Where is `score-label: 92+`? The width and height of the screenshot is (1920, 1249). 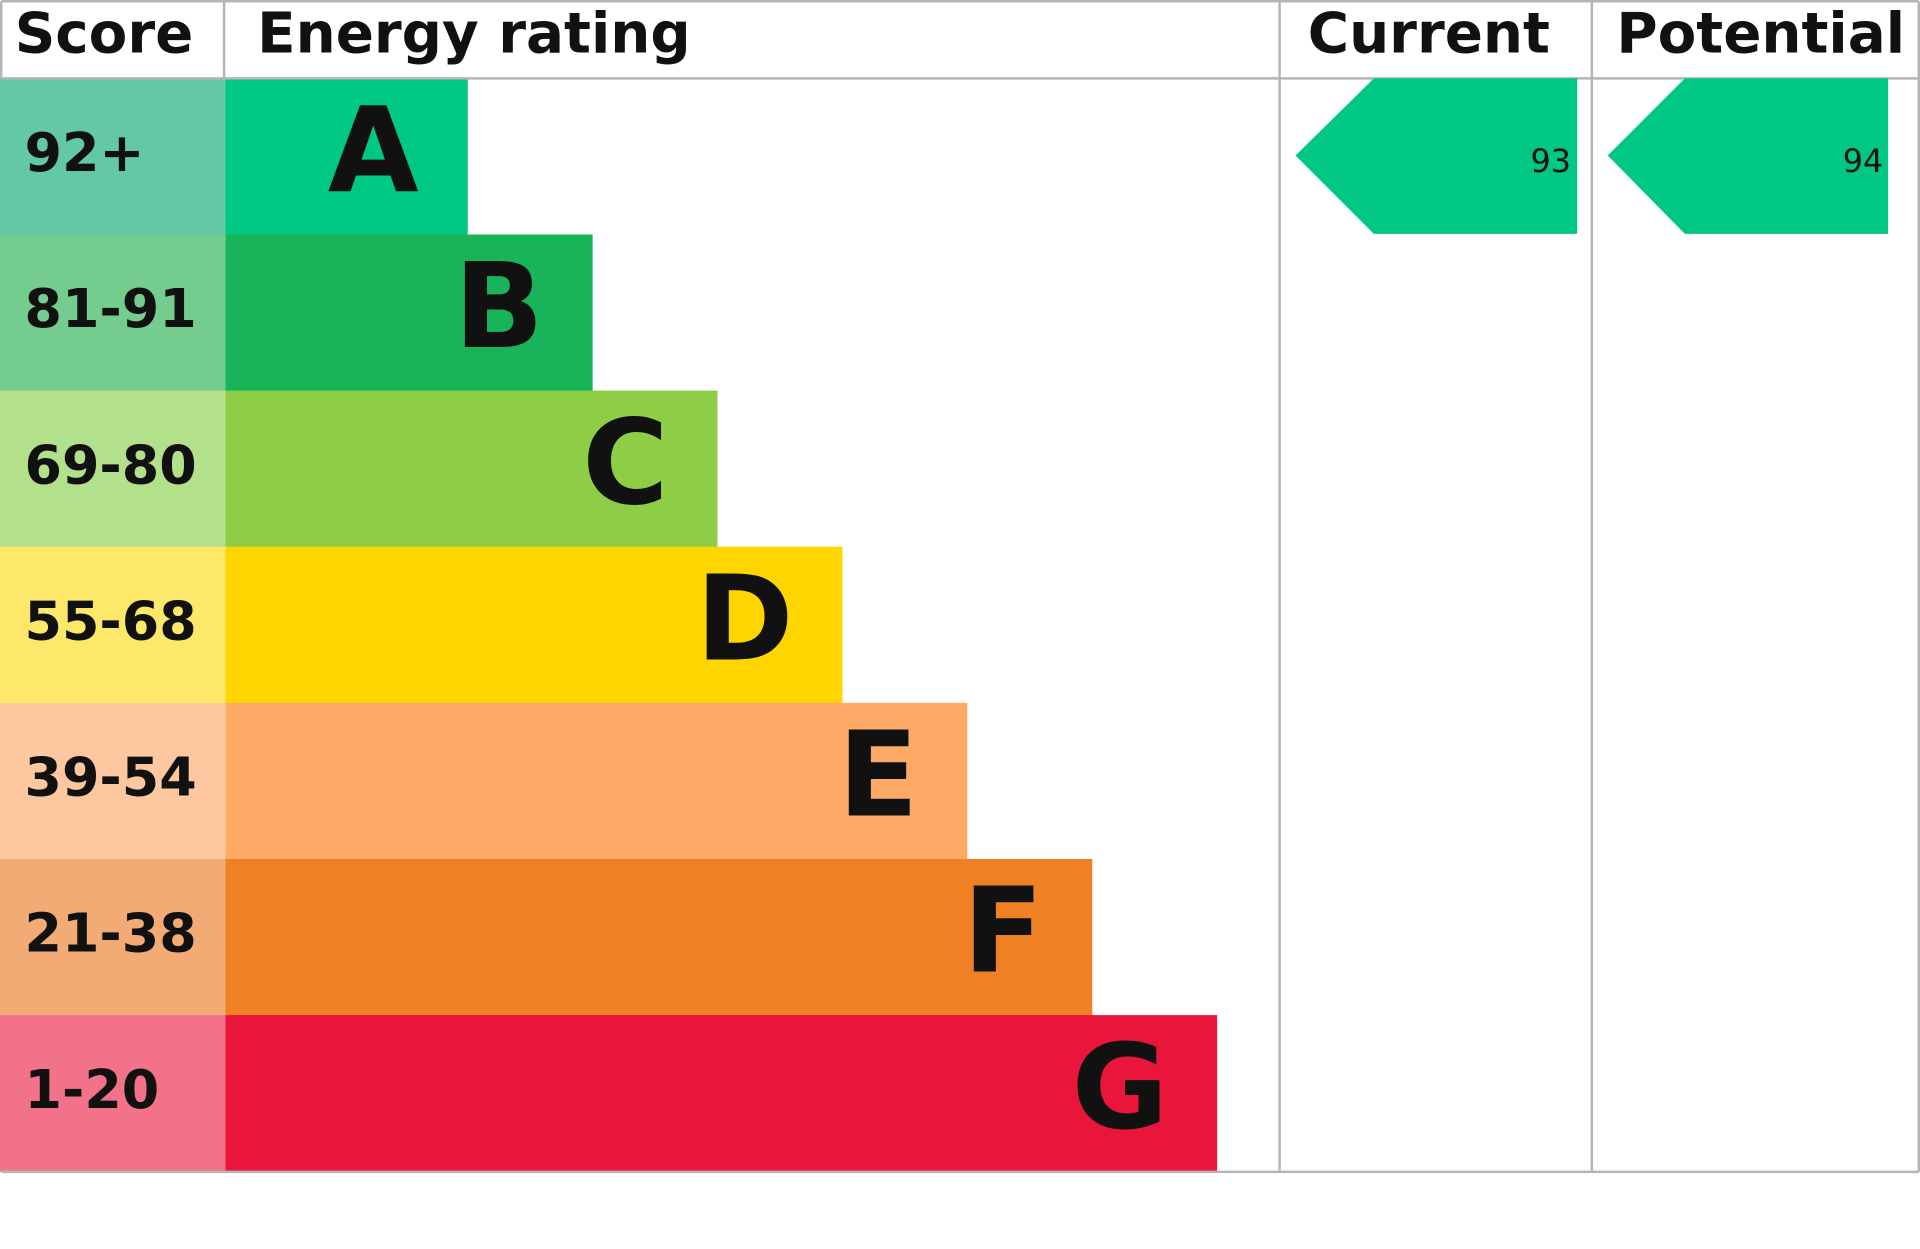 score-label: 92+ is located at coordinates (84, 152).